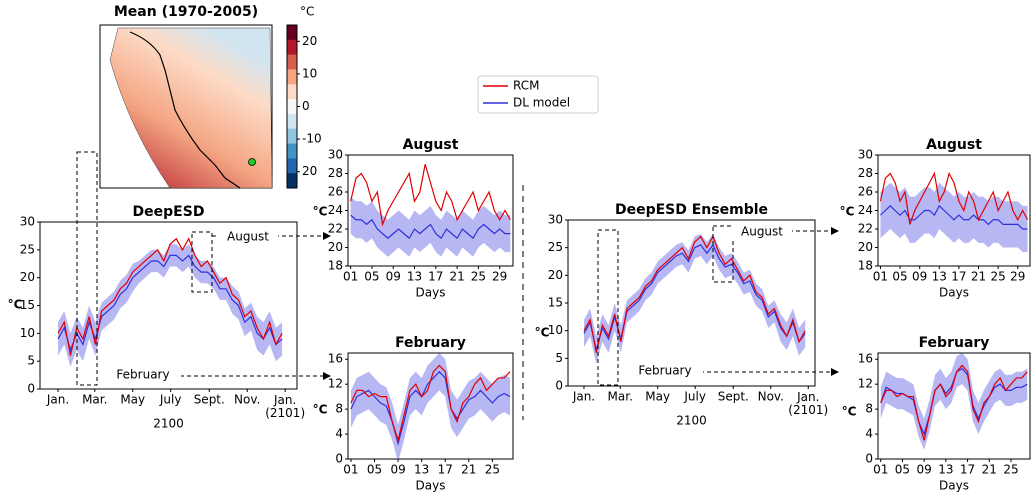 The width and height of the screenshot is (1035, 501). Describe the element at coordinates (132, 400) in the screenshot. I see `x-tick-label: May` at that location.